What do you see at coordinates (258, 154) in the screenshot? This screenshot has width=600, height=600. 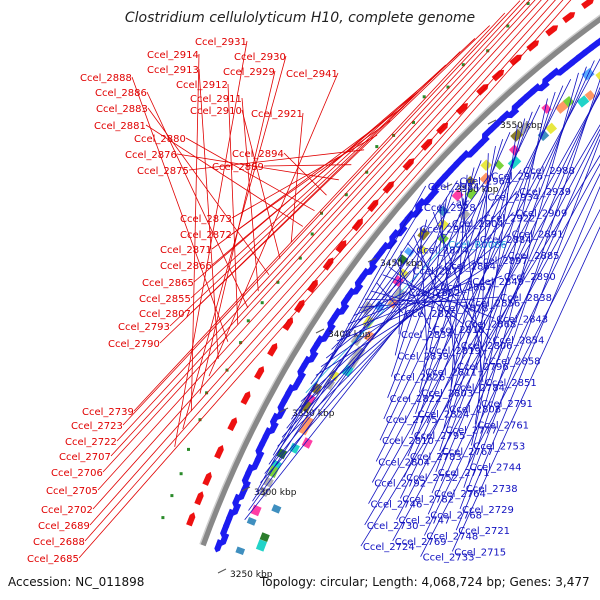 I see `gene-label-left: Ccel_2894` at bounding box center [258, 154].